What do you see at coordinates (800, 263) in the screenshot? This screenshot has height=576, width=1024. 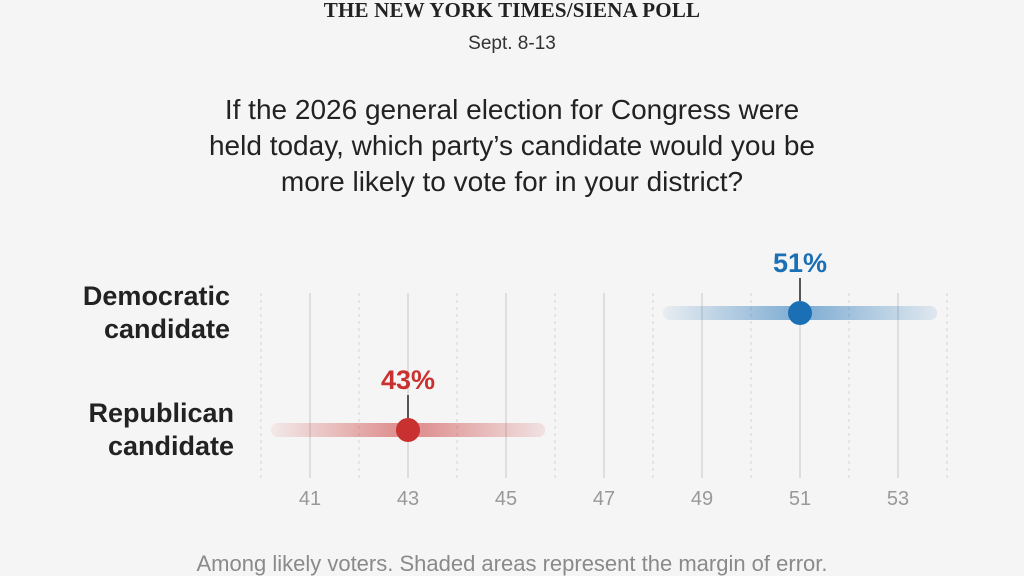 I see `value-label: 51%` at bounding box center [800, 263].